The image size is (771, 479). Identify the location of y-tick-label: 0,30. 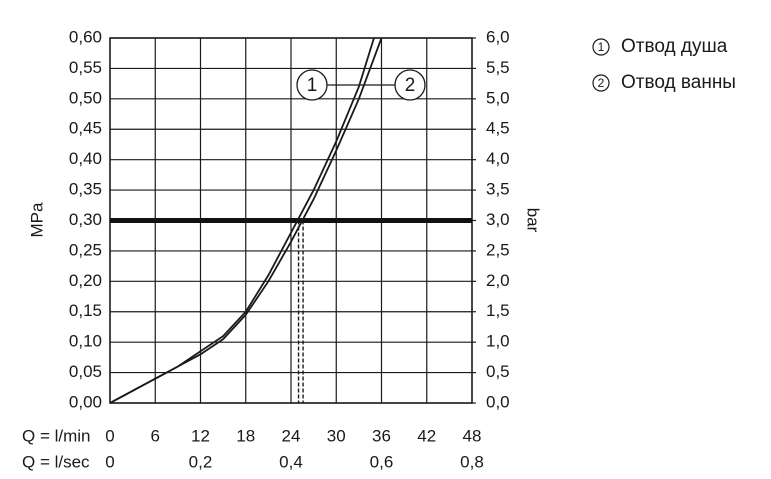
(85, 219).